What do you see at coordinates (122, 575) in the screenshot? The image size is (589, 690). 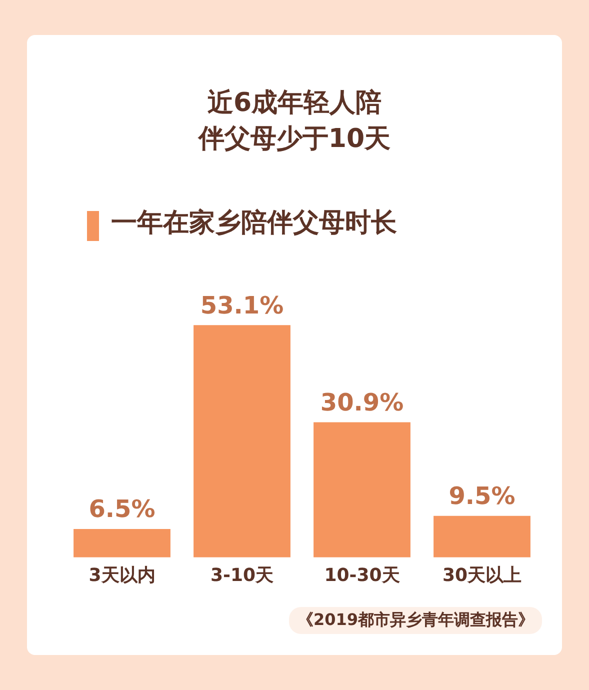 I see `x-tick-label: 3天以内` at bounding box center [122, 575].